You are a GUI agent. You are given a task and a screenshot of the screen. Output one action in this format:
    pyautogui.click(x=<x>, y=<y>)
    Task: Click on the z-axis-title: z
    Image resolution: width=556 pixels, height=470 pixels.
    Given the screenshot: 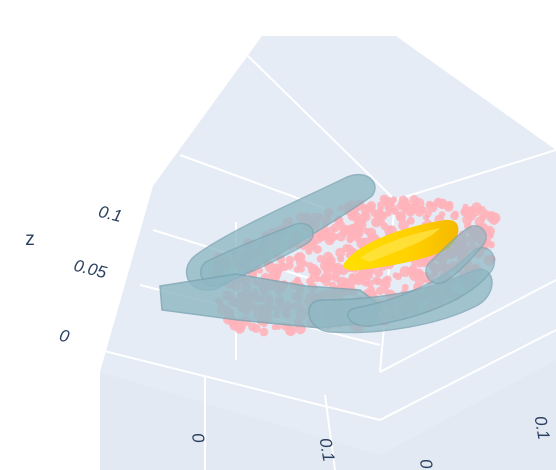 What is the action you would take?
    pyautogui.click(x=30, y=239)
    